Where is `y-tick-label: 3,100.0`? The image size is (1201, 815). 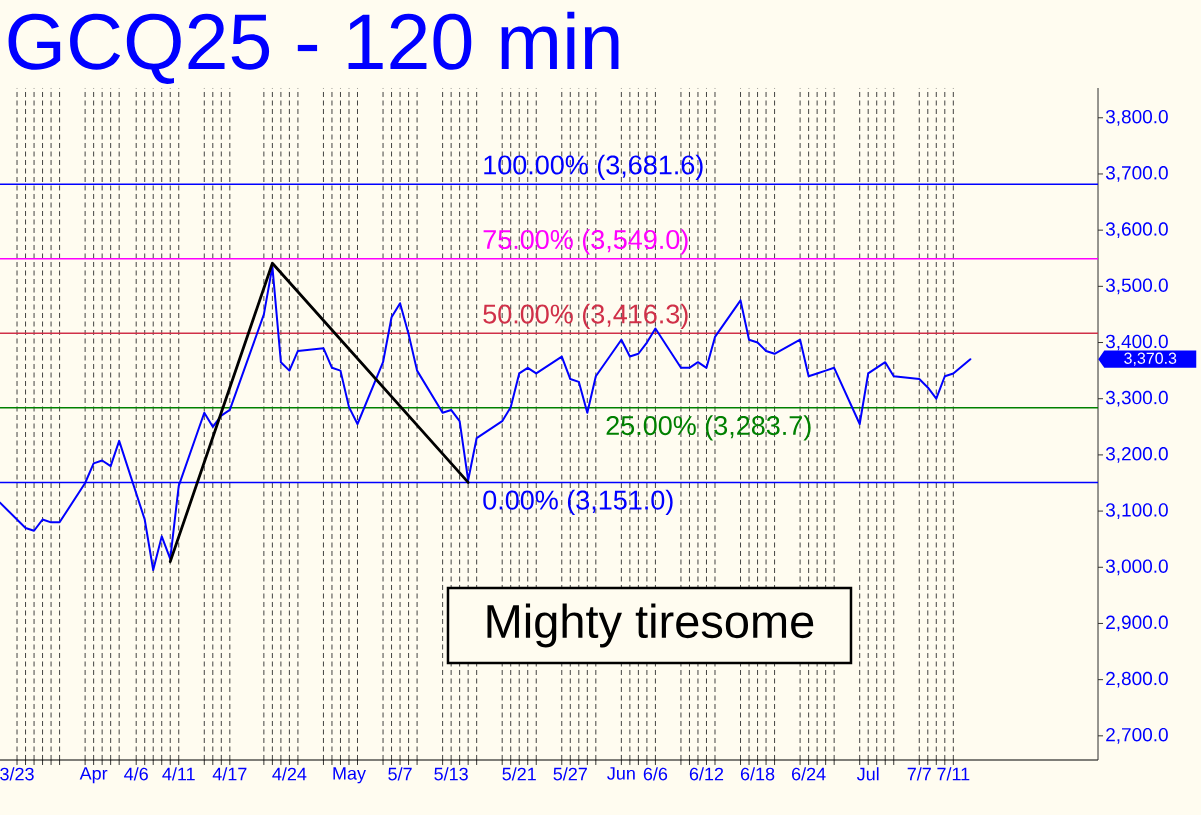 y-tick-label: 3,100.0 is located at coordinates (1136, 511).